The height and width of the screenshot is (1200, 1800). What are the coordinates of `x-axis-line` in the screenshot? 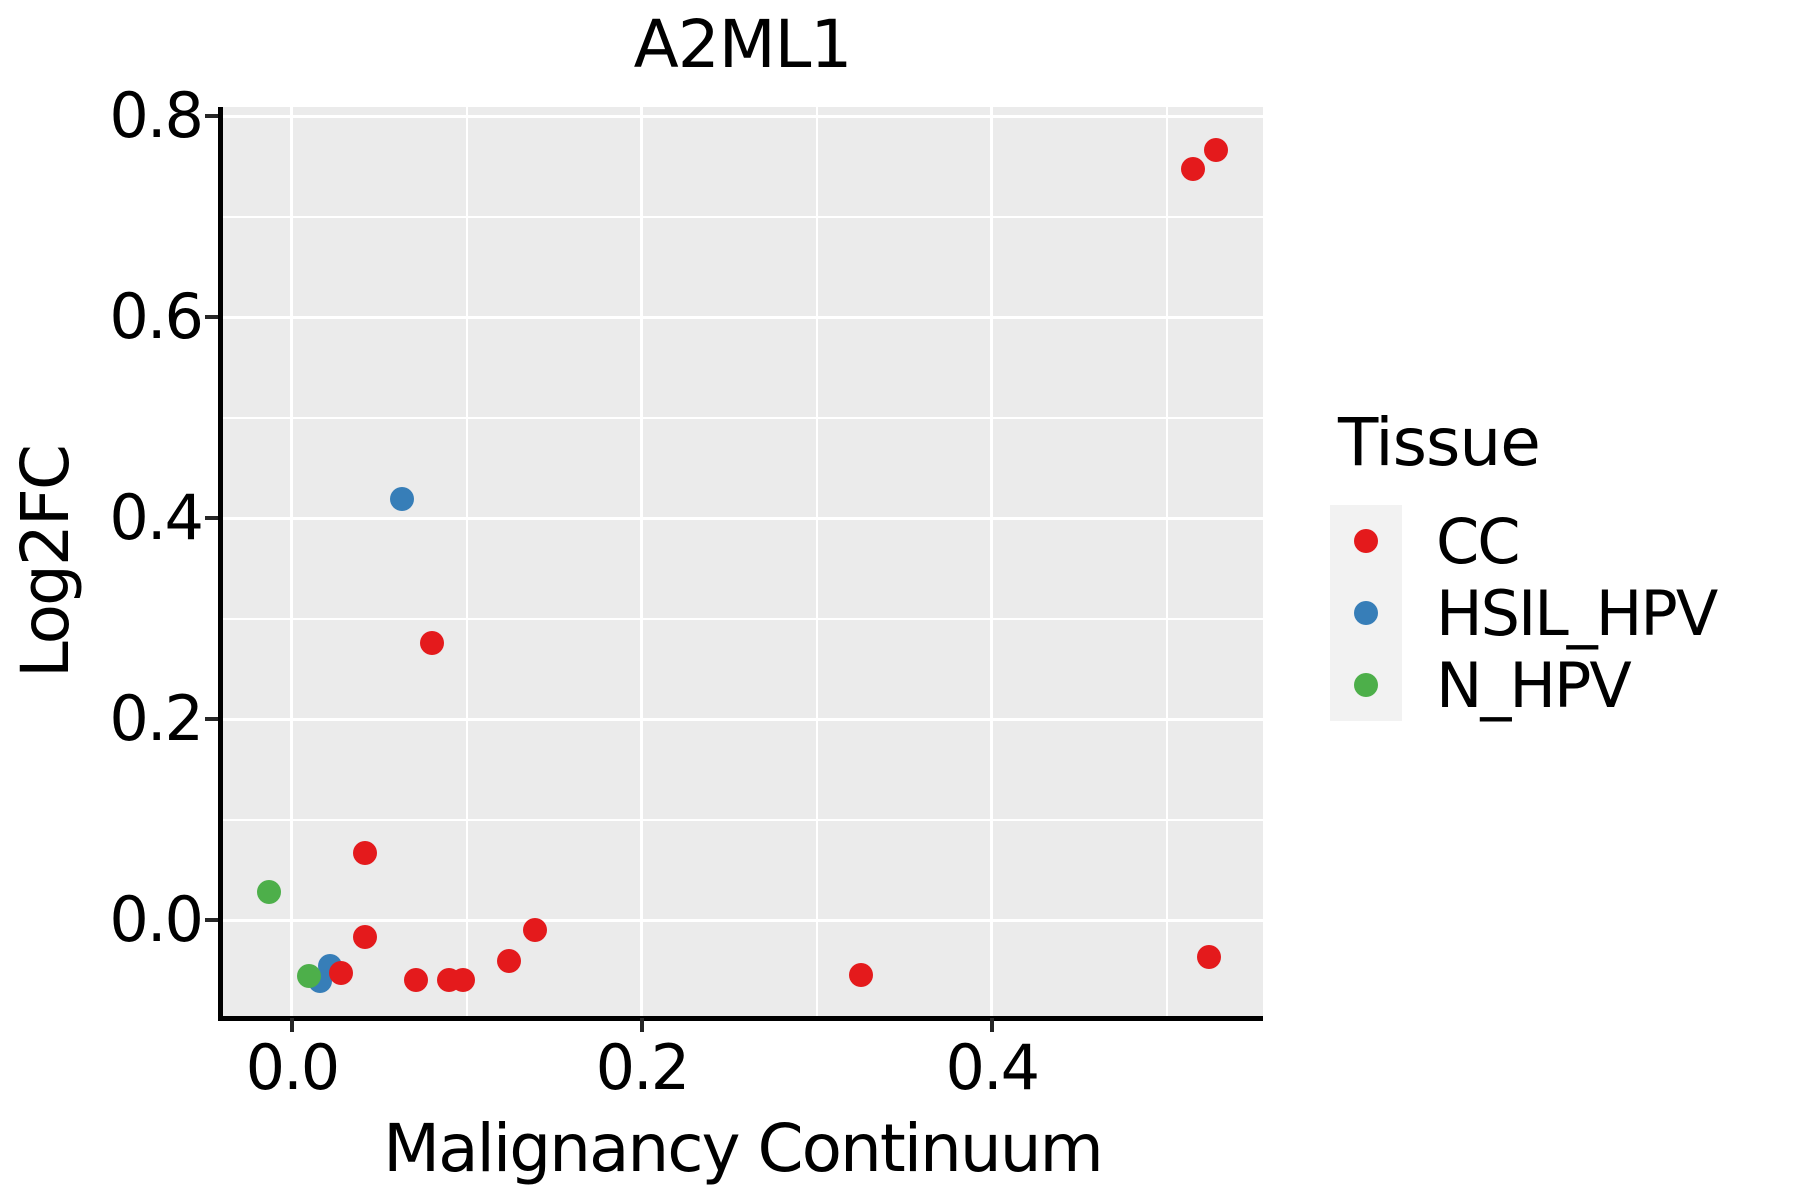 It's located at (740, 1018).